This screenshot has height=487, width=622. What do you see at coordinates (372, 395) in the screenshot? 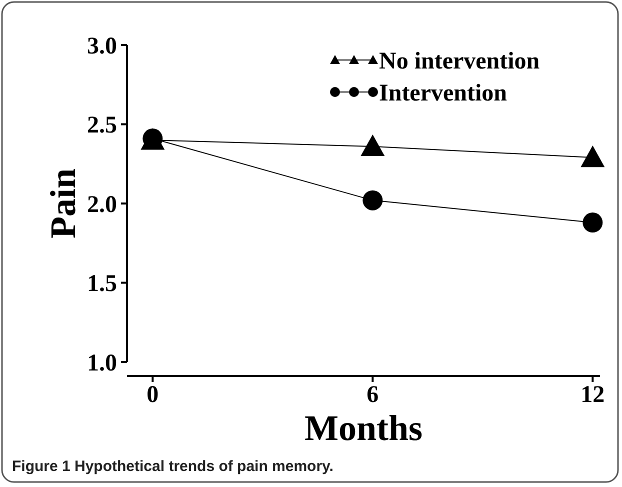
I see `x-tick-label: 6` at bounding box center [372, 395].